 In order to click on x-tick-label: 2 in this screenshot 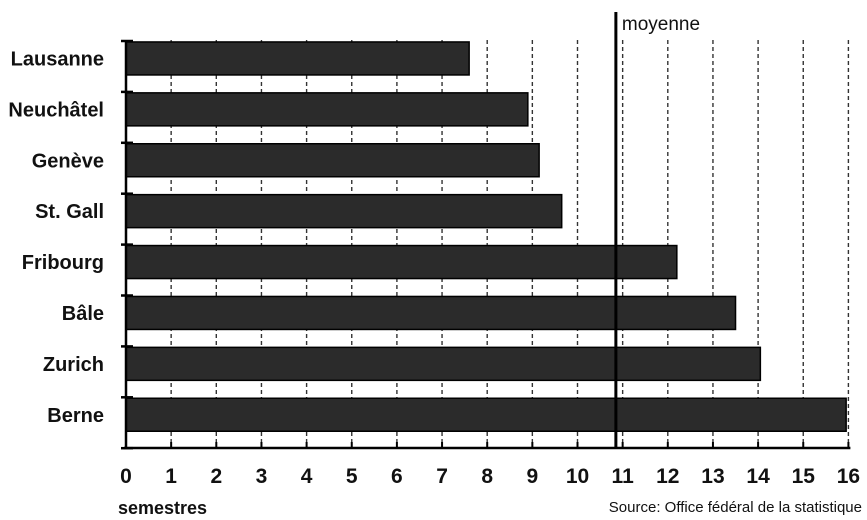, I will do `click(216, 476)`.